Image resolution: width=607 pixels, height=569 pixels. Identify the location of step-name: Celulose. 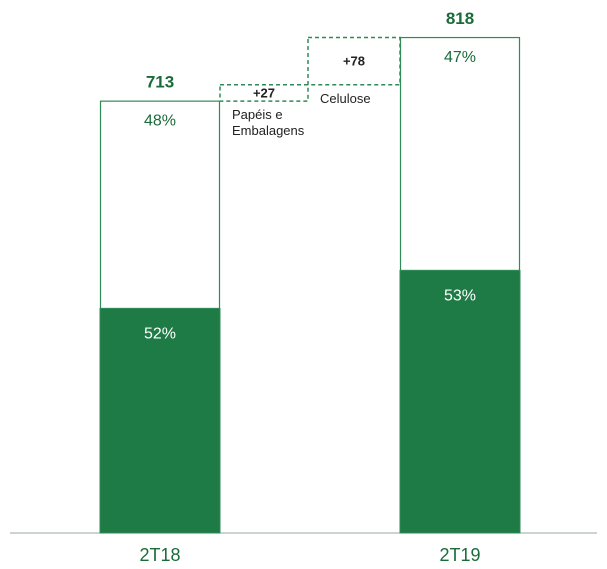
(345, 98).